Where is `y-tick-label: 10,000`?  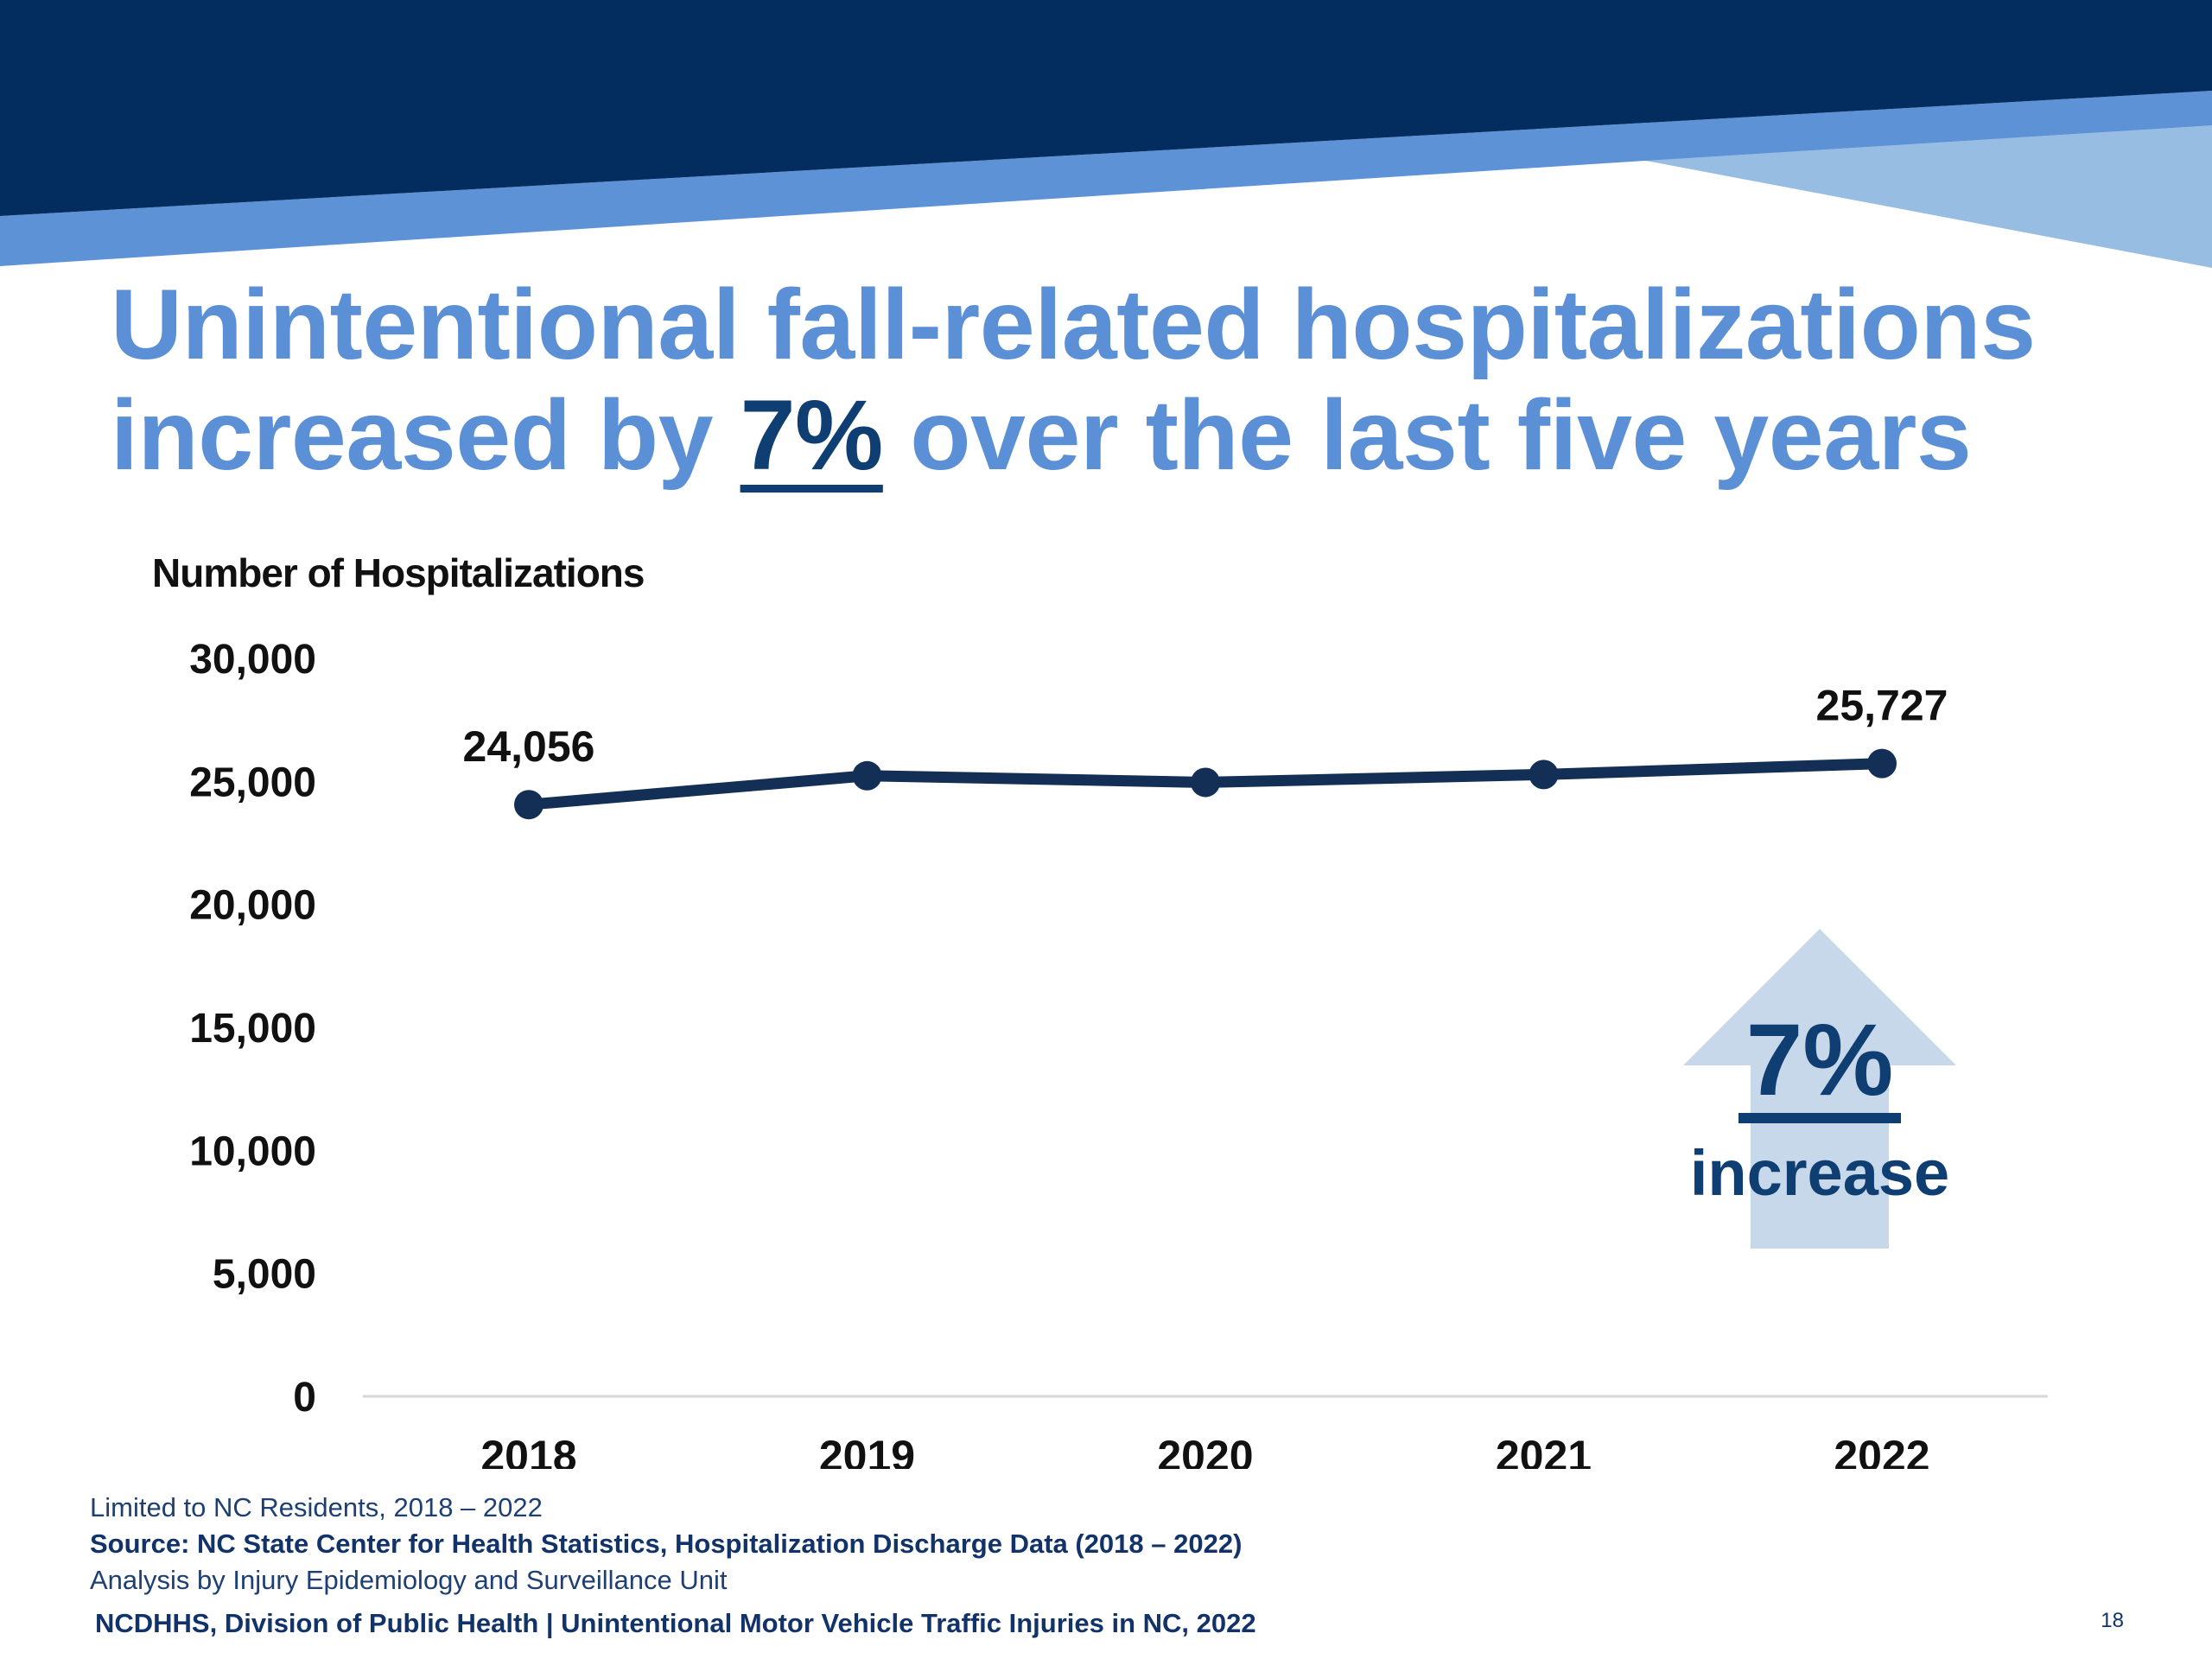
y-tick-label: 10,000 is located at coordinates (252, 1151).